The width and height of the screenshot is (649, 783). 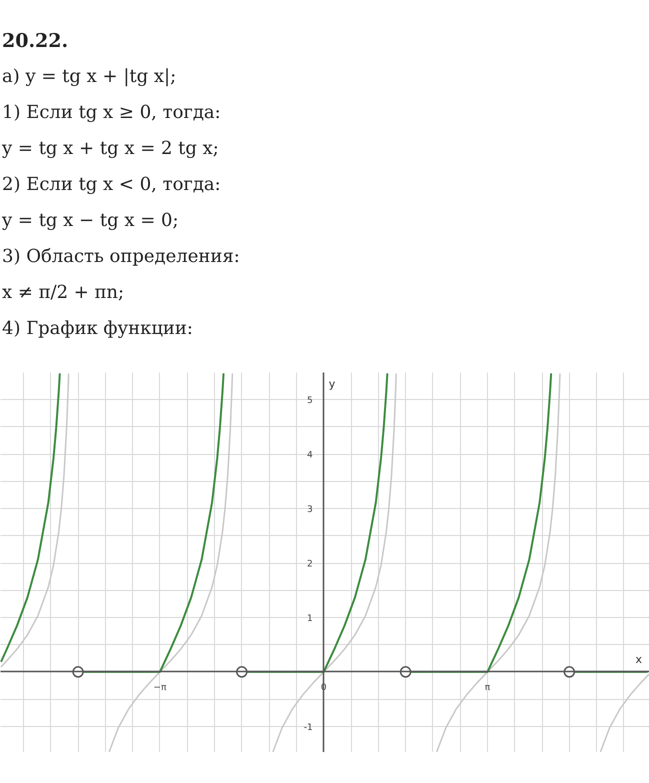 I want to click on y-tick-label: 3, so click(x=309, y=510).